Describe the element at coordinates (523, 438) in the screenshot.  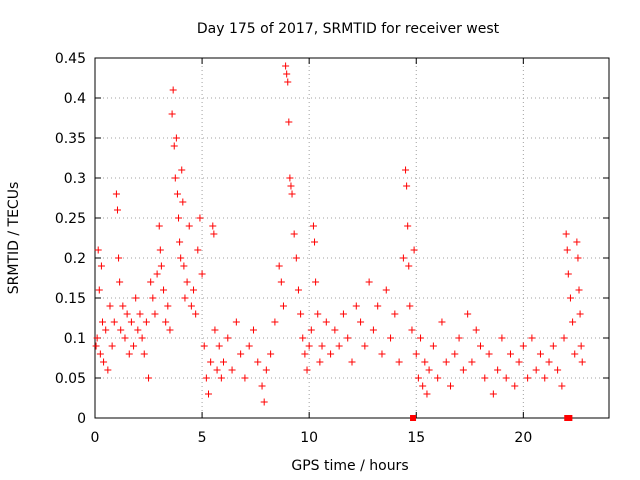
I see `x-tick-label: 20` at that location.